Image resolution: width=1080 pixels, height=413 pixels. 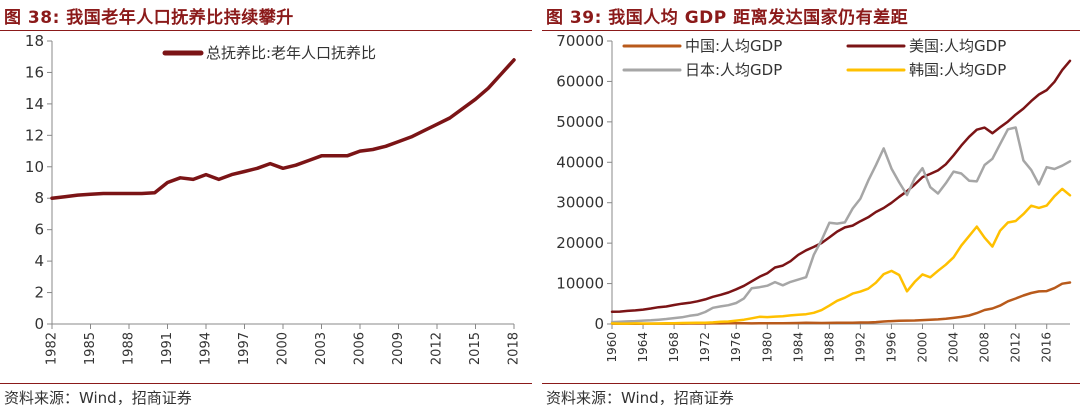 I want to click on x-tick-label: 1982, so click(x=52, y=348).